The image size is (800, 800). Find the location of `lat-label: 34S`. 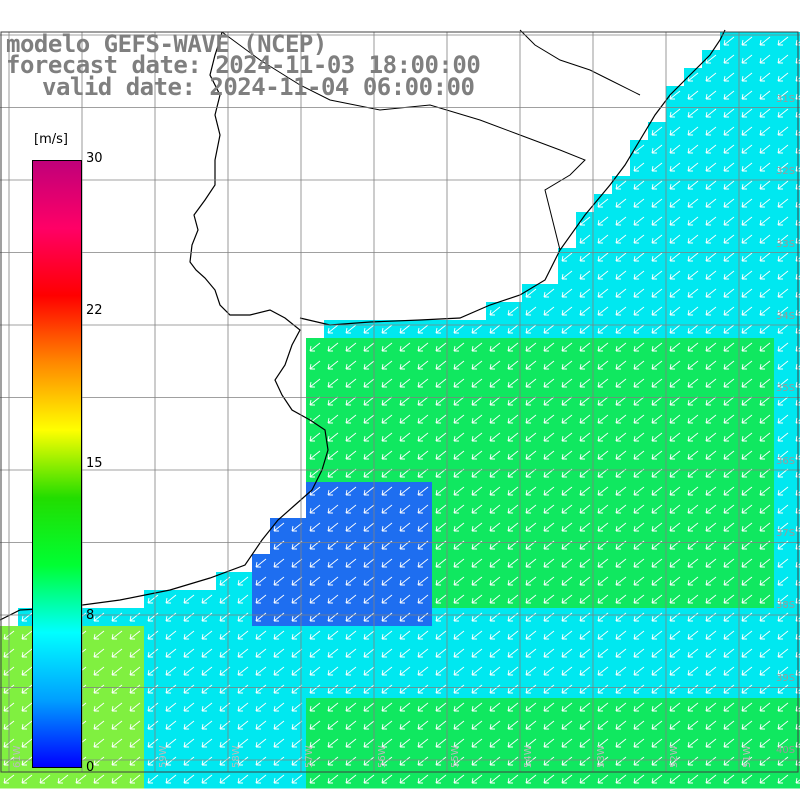

lat-label: 34S is located at coordinates (786, 316).